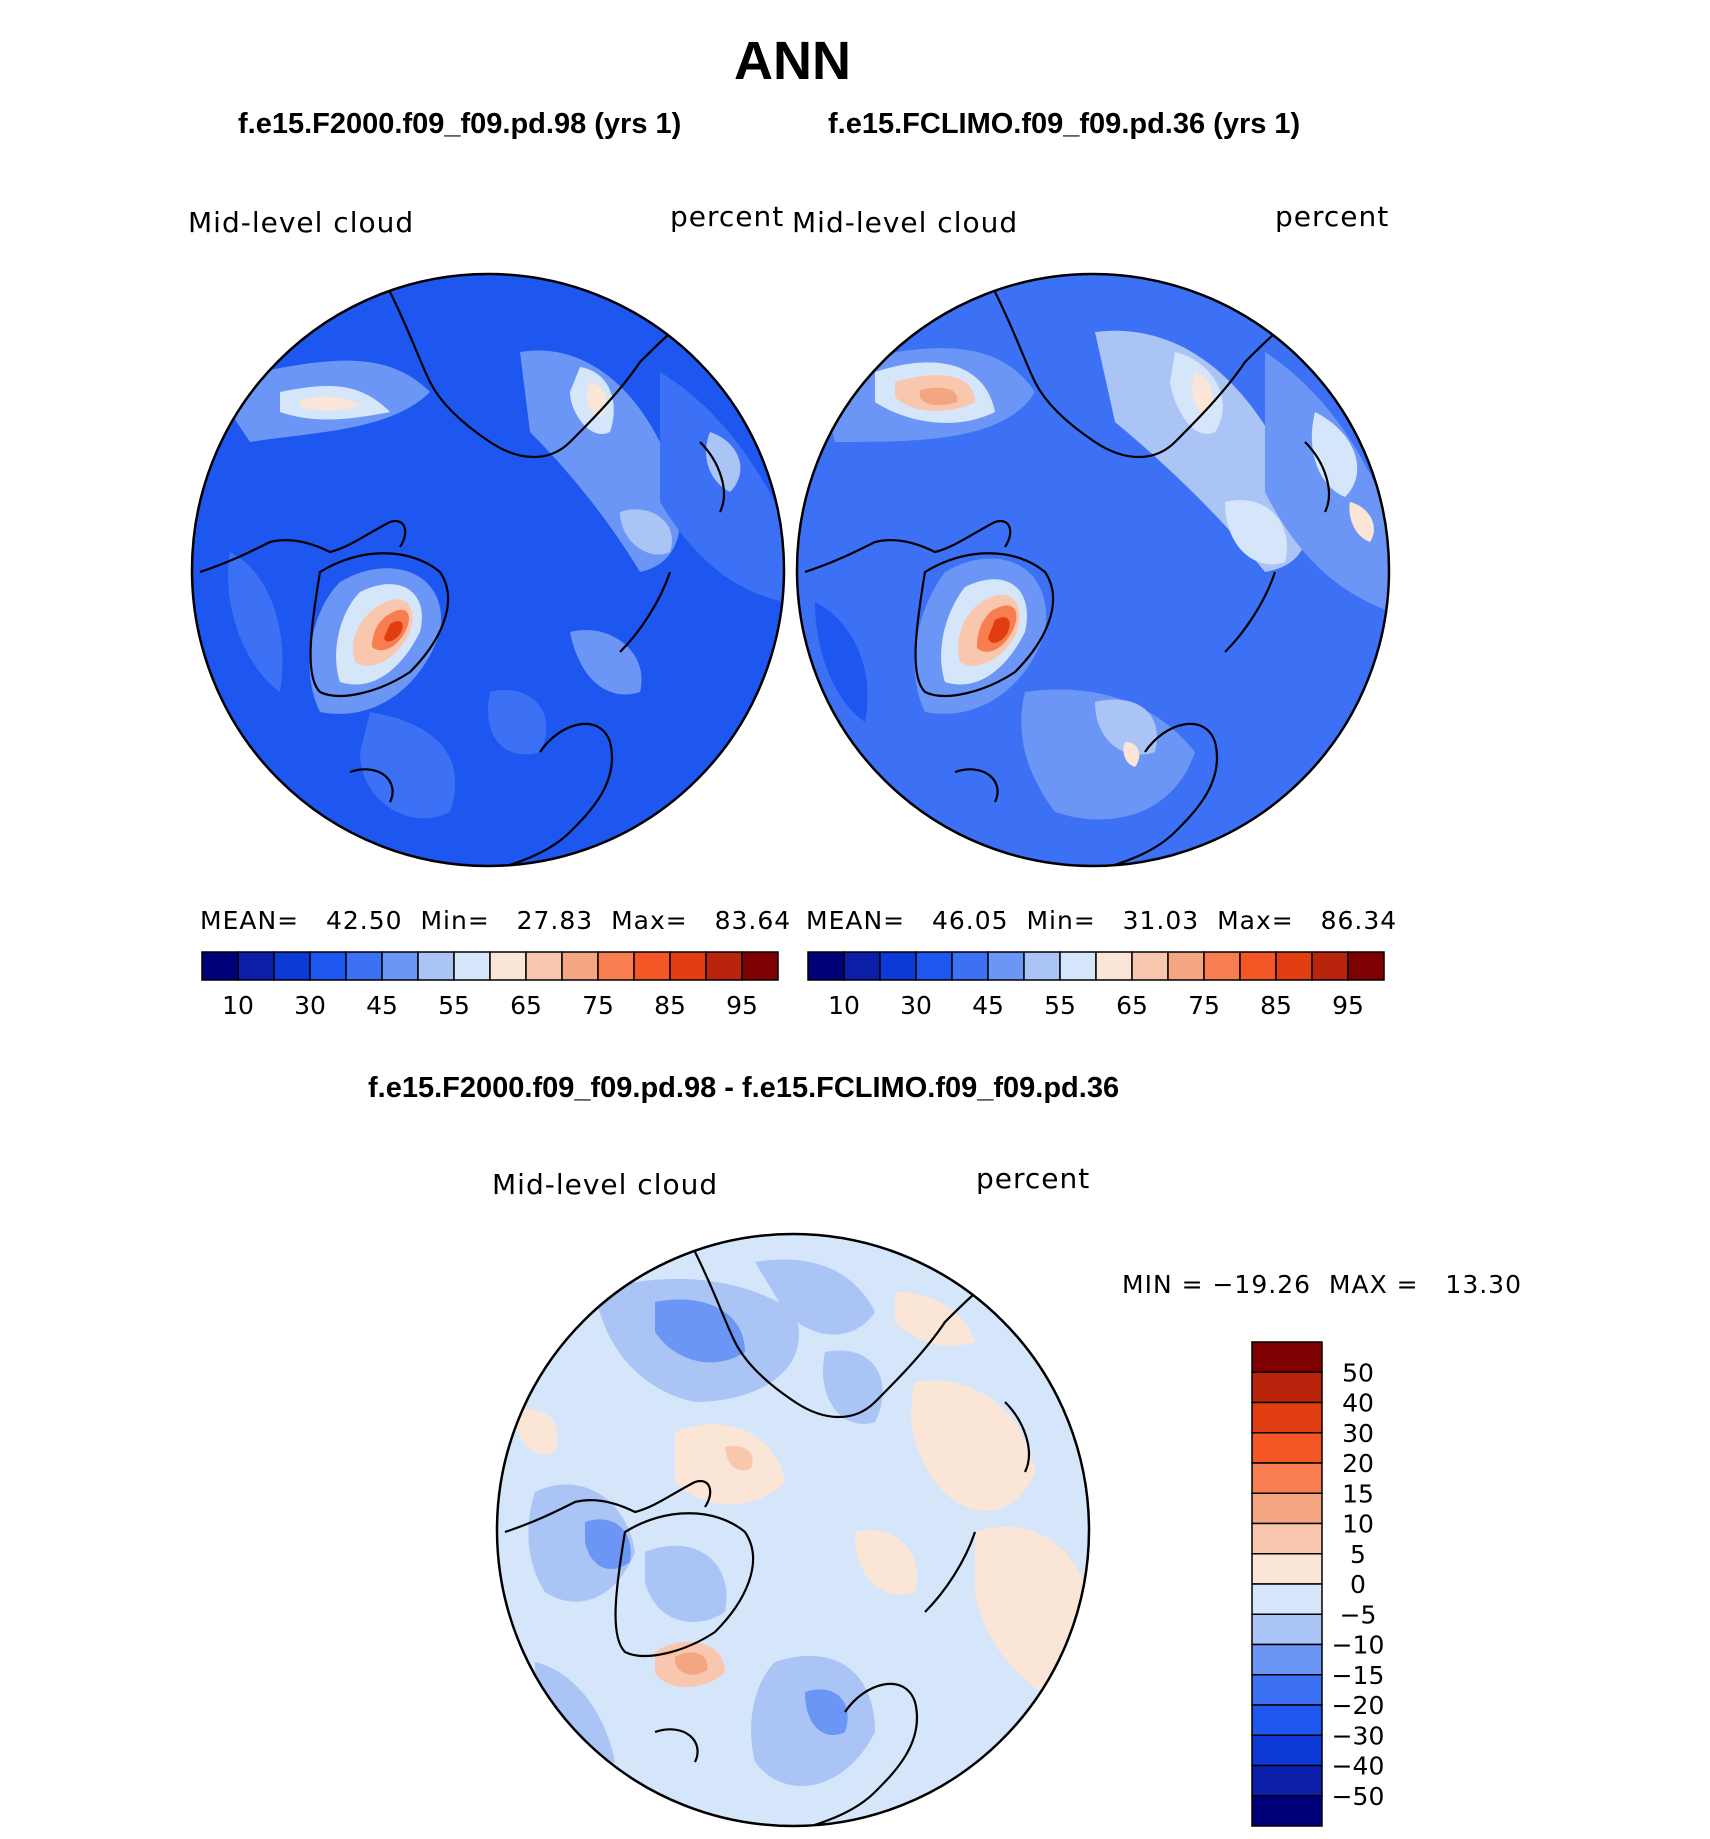 Image resolution: width=1710 pixels, height=1839 pixels. I want to click on panel1-mean-label: MEAN=, so click(250, 920).